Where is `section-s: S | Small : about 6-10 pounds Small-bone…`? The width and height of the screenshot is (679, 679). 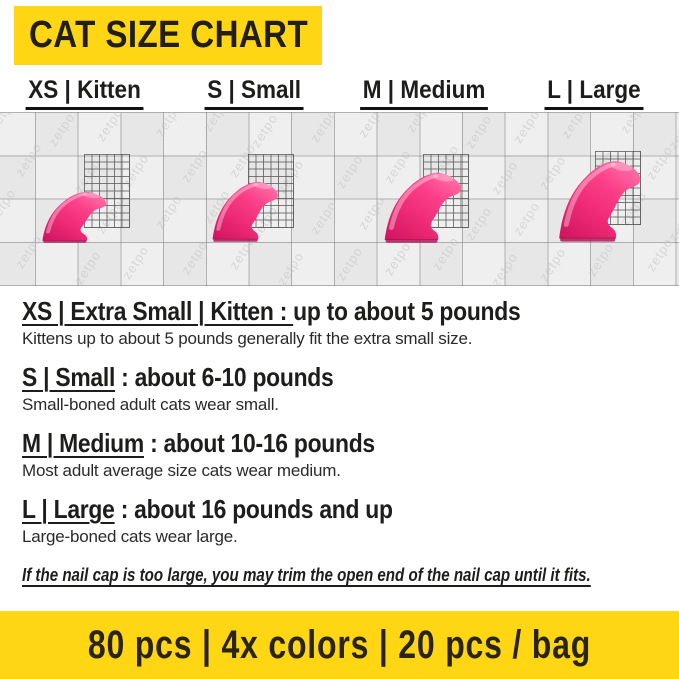
section-s: S | Small : about 6-10 pounds Small-bone… is located at coordinates (347, 388).